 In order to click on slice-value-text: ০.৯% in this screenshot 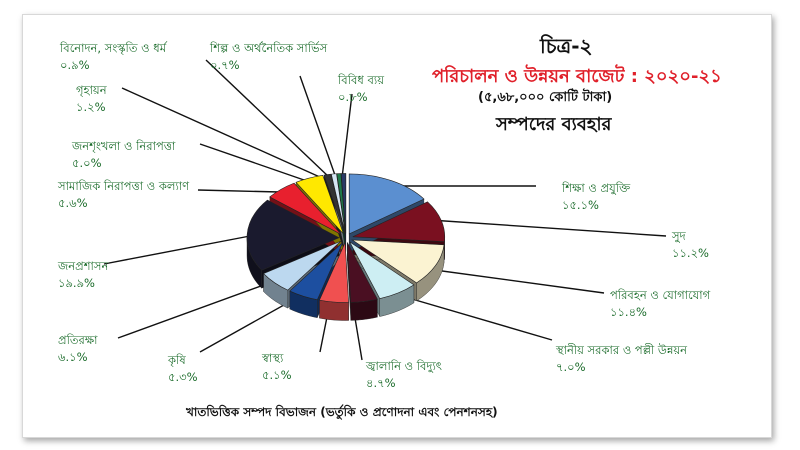, I will do `click(75, 65)`.